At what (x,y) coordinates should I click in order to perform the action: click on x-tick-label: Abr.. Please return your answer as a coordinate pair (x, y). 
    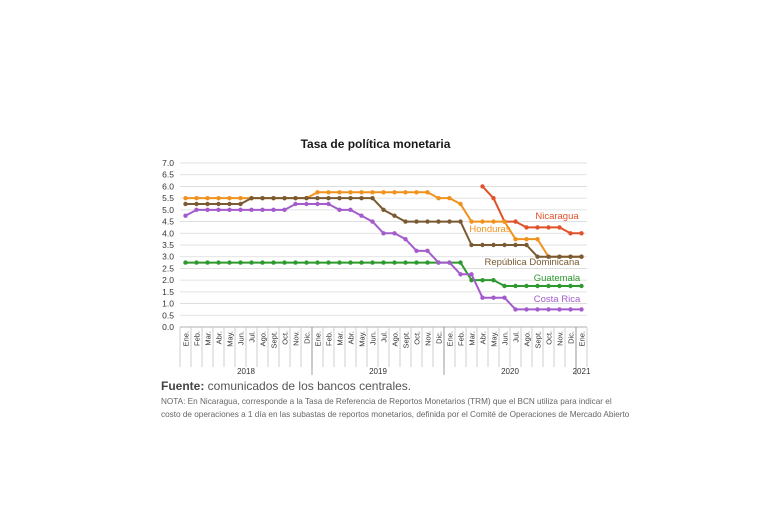
    Looking at the image, I should click on (219, 337).